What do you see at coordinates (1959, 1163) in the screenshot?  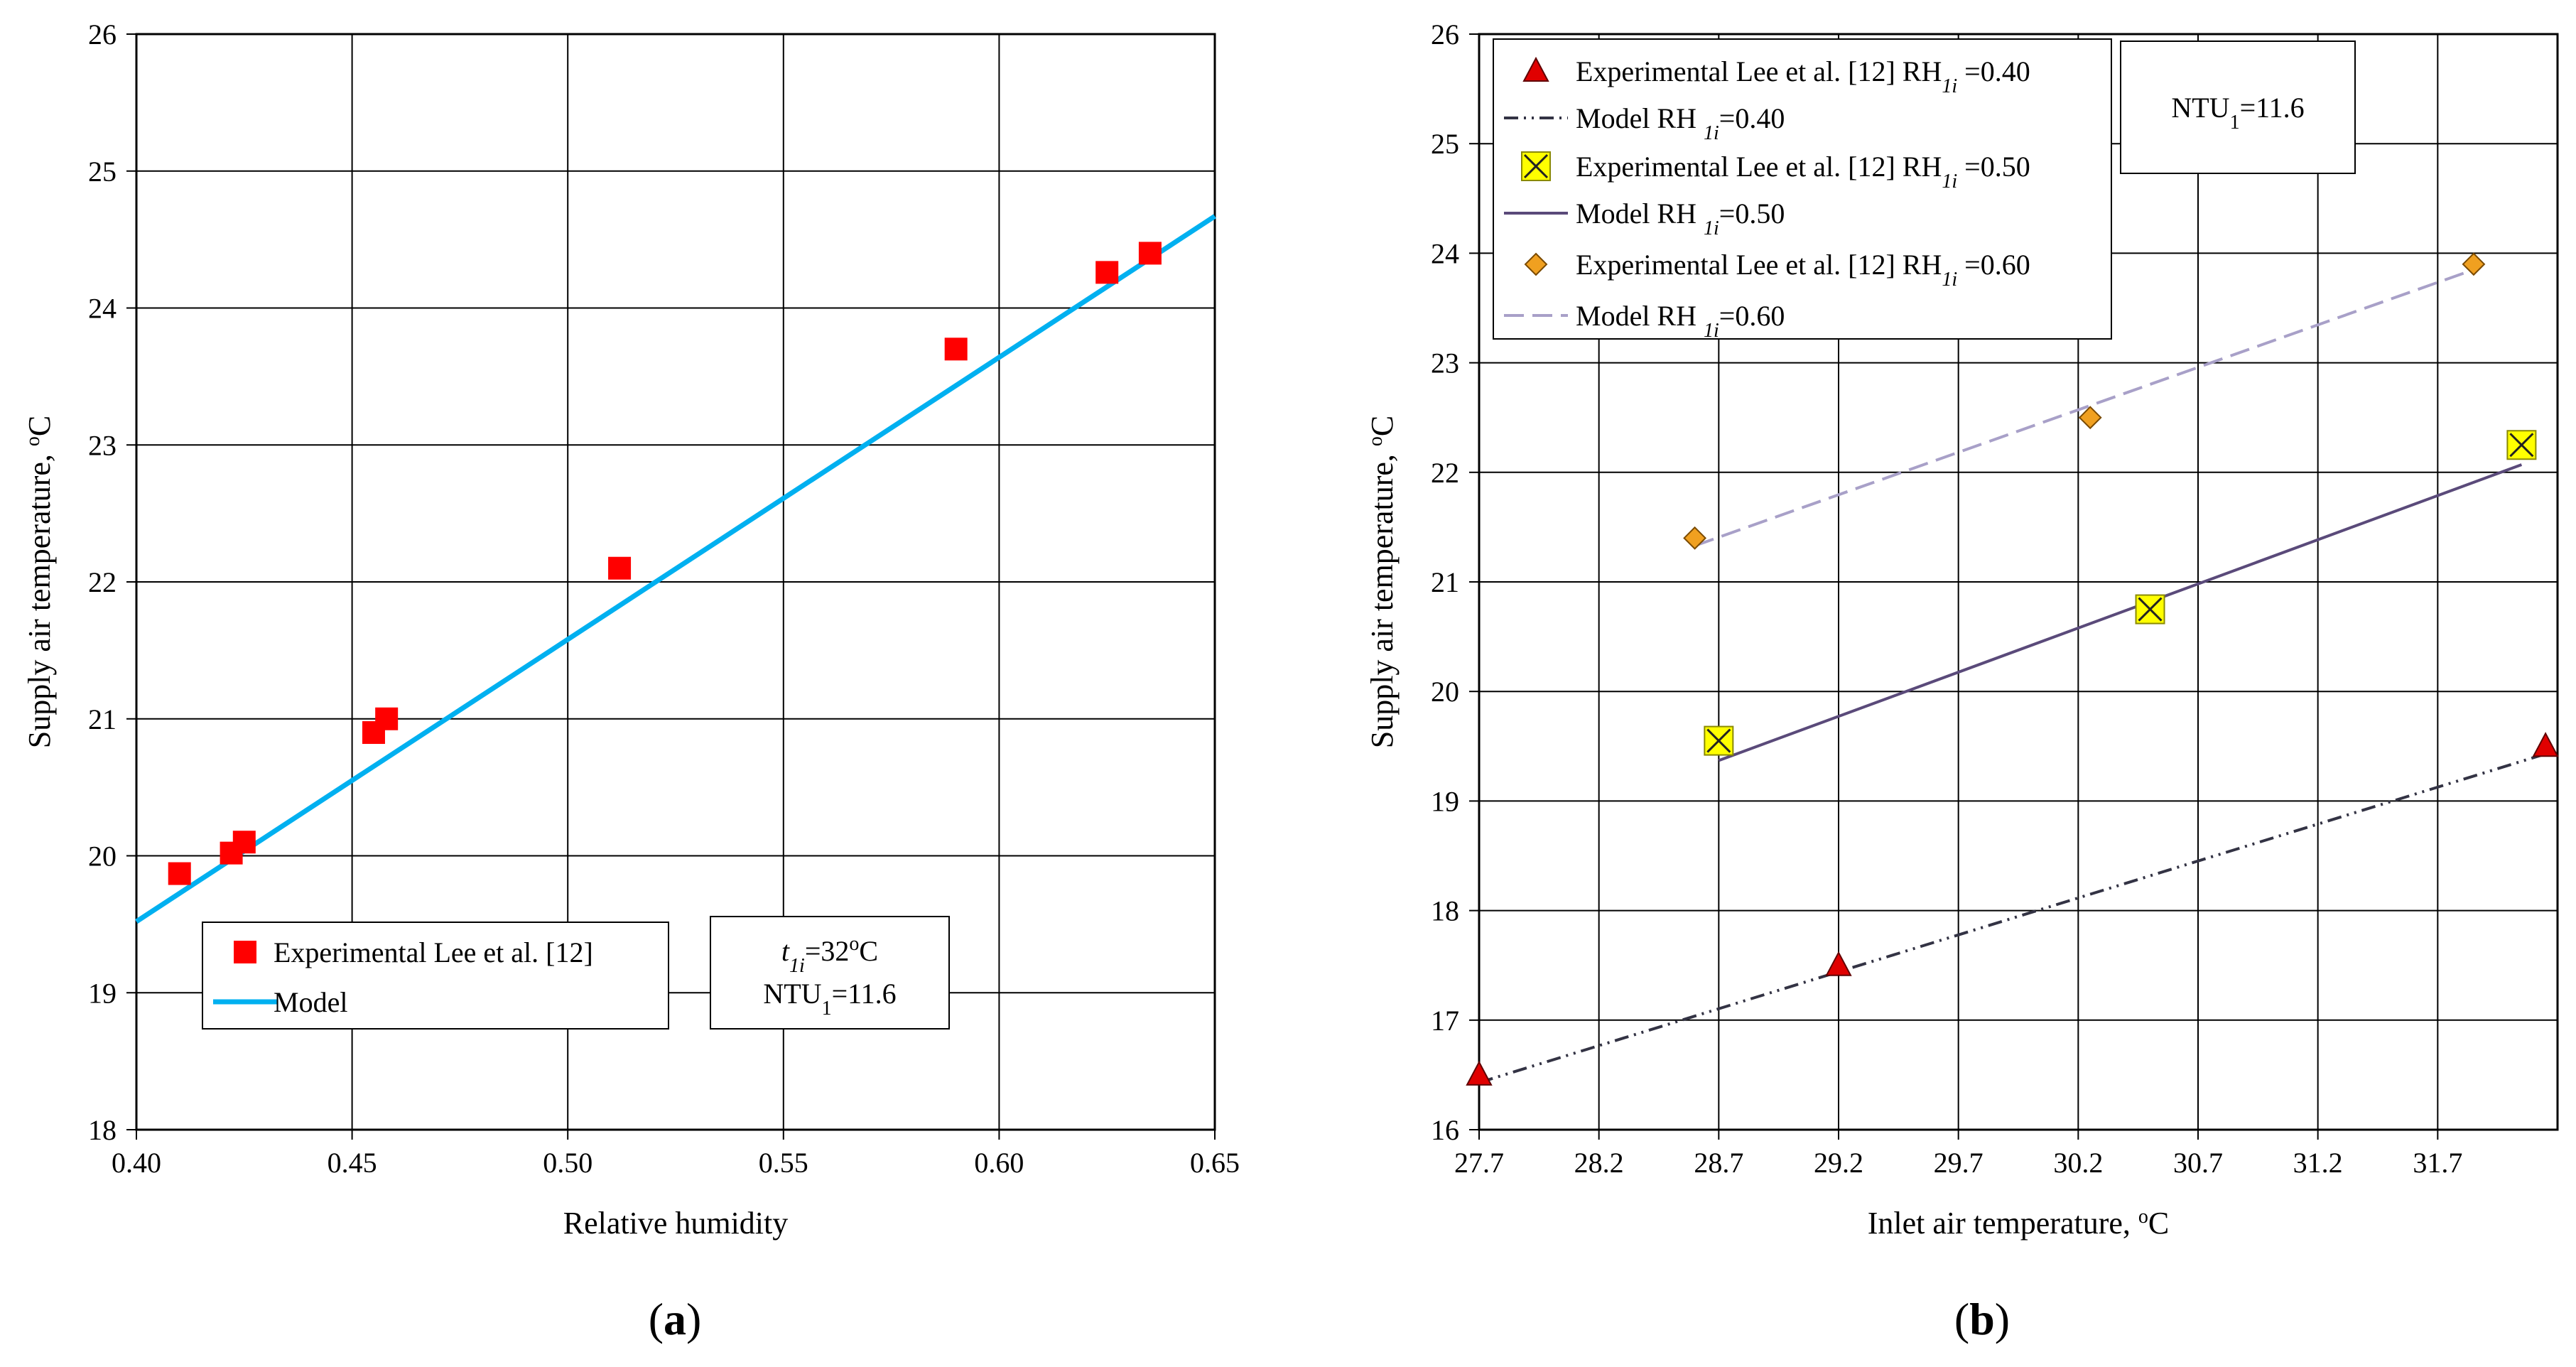 I see `x-tick-label-b-4: 29.7` at bounding box center [1959, 1163].